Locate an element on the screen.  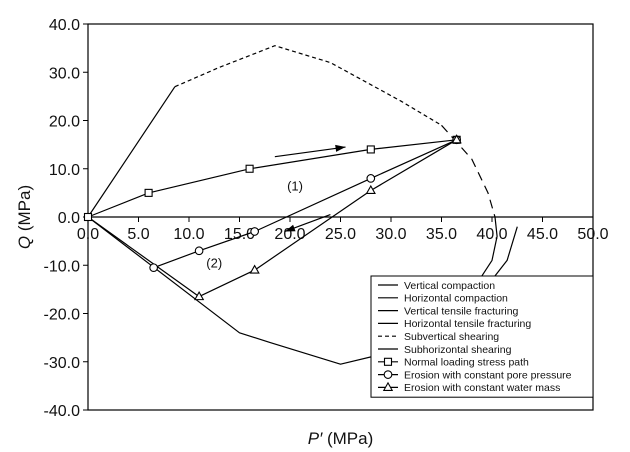
legend-label: Subhorizontal shearing is located at coordinates (458, 350).